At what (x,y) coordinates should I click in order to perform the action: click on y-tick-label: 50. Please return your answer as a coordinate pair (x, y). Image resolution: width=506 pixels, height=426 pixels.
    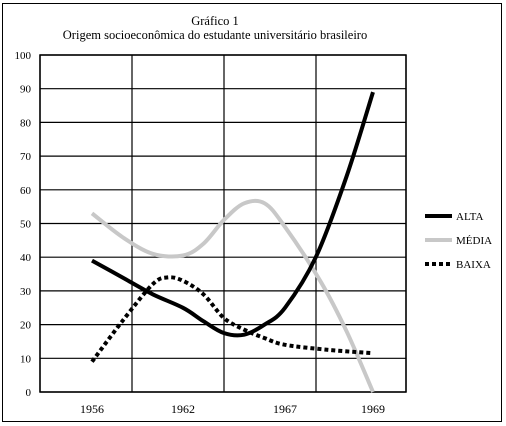
    Looking at the image, I should click on (26, 225).